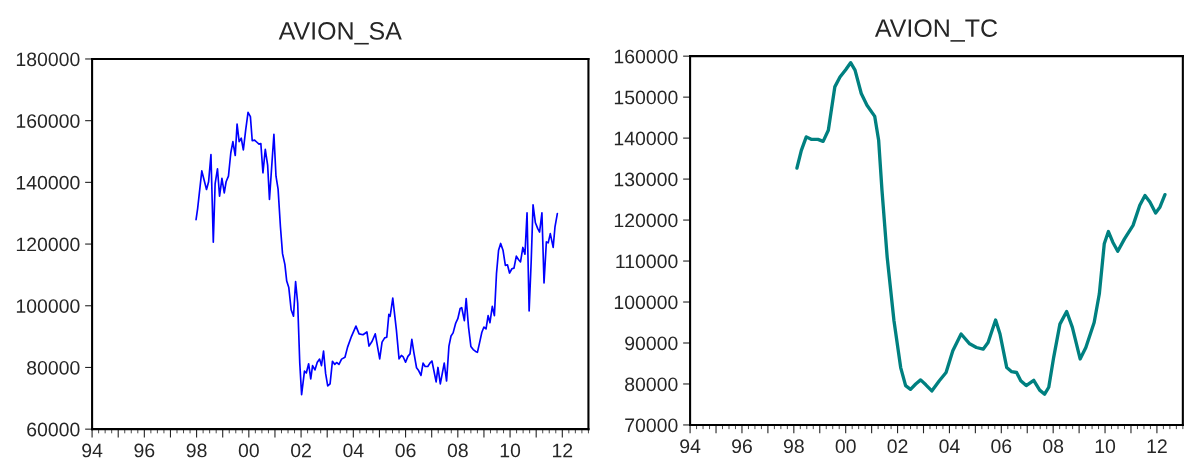  I want to click on y-tick-label: 150000, so click(646, 97).